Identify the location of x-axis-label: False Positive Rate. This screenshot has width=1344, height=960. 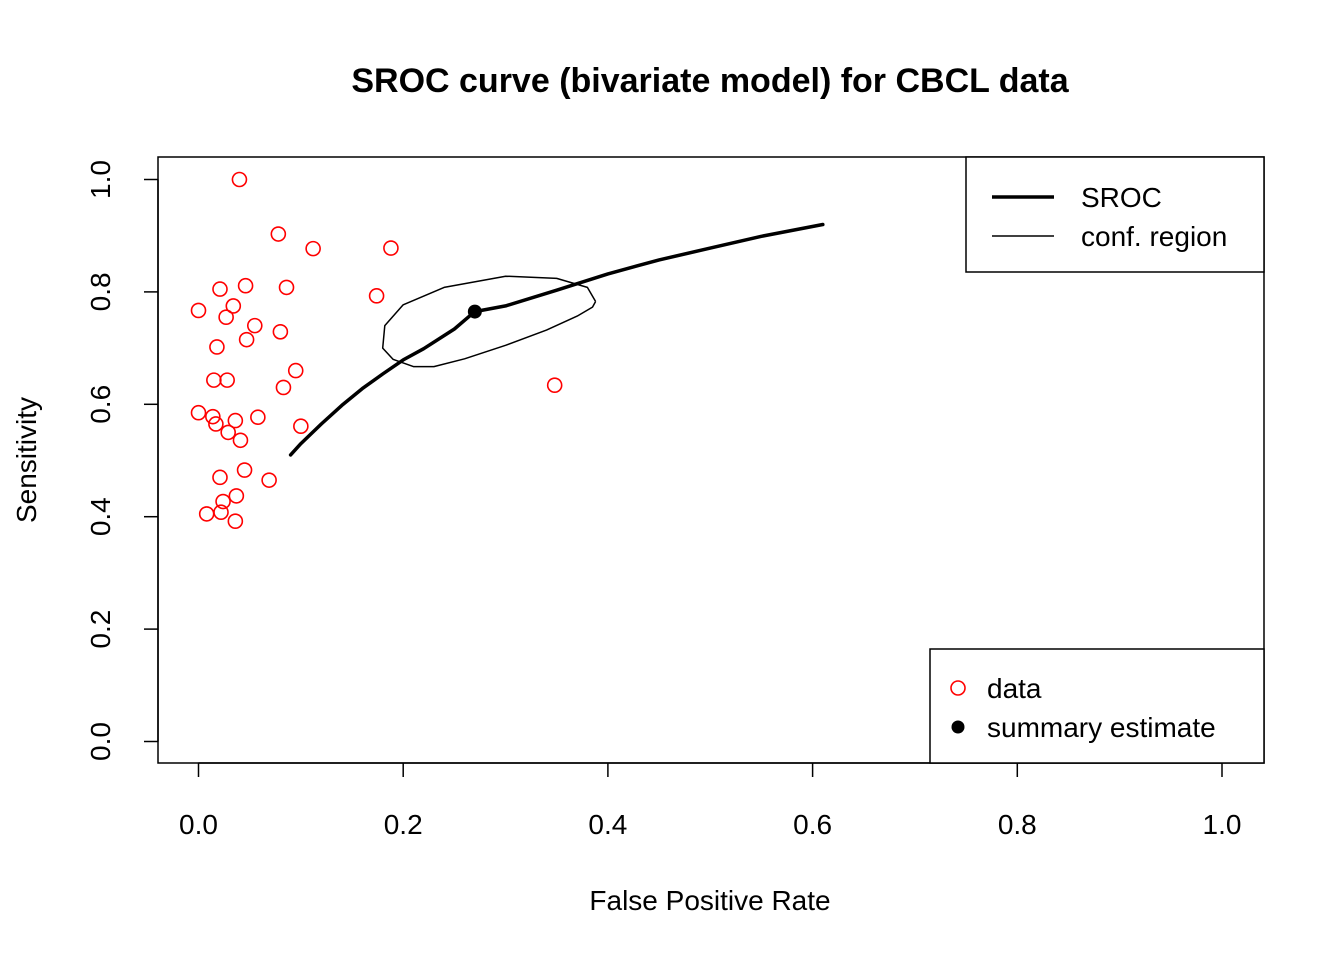
(709, 900).